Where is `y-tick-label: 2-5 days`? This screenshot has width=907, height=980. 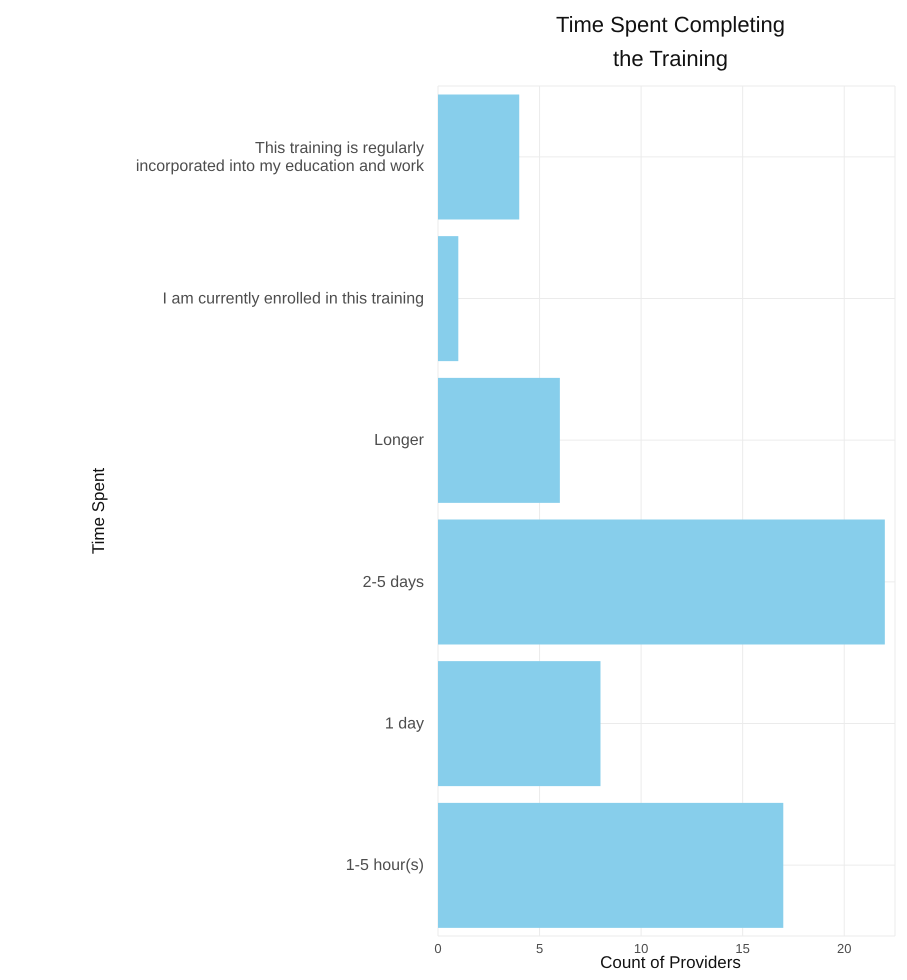
y-tick-label: 2-5 days is located at coordinates (393, 582).